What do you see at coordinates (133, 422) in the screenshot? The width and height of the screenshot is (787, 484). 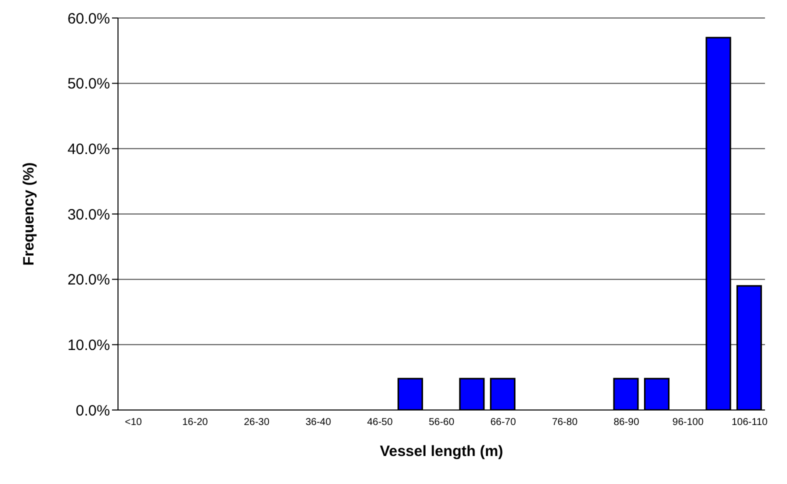 I see `x-tick-label: <10` at bounding box center [133, 422].